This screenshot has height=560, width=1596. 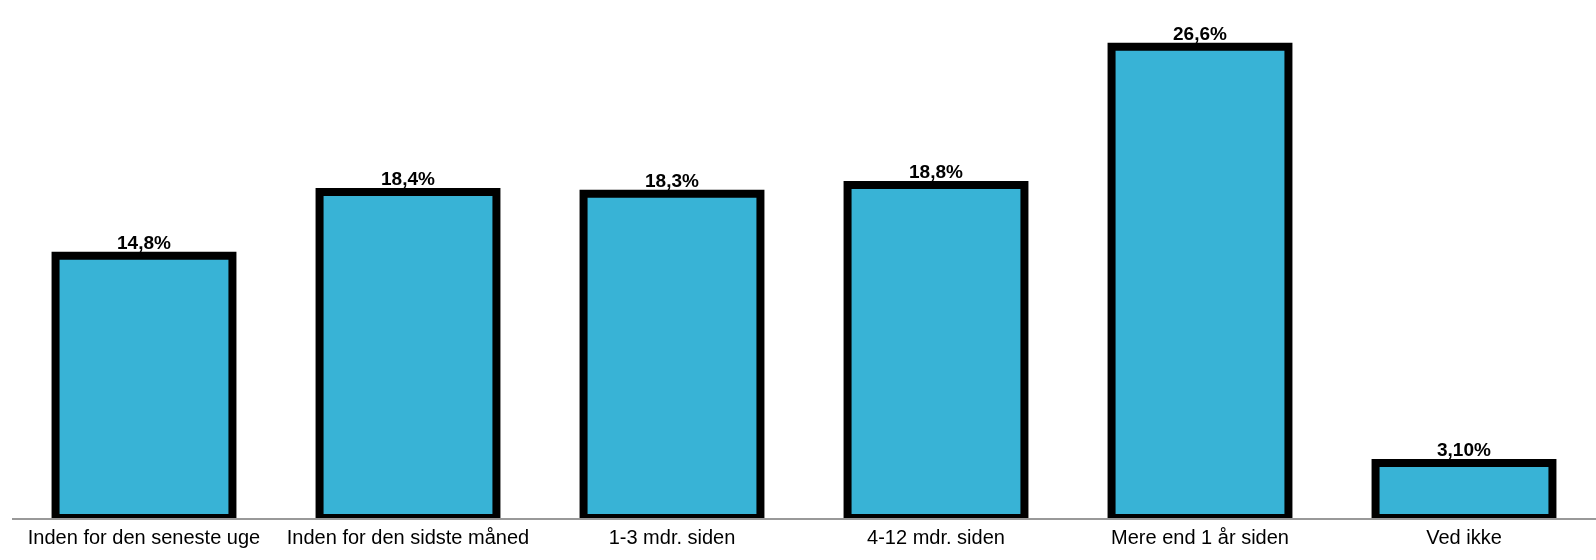 What do you see at coordinates (936, 171) in the screenshot?
I see `data-label: 18,8%` at bounding box center [936, 171].